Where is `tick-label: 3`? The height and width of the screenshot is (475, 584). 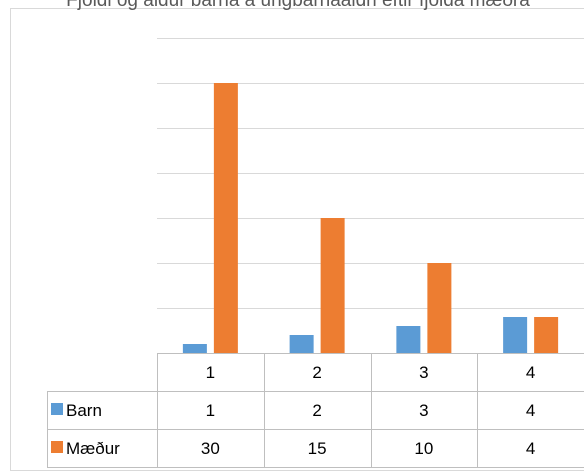
tick-label: 3 is located at coordinates (423, 372).